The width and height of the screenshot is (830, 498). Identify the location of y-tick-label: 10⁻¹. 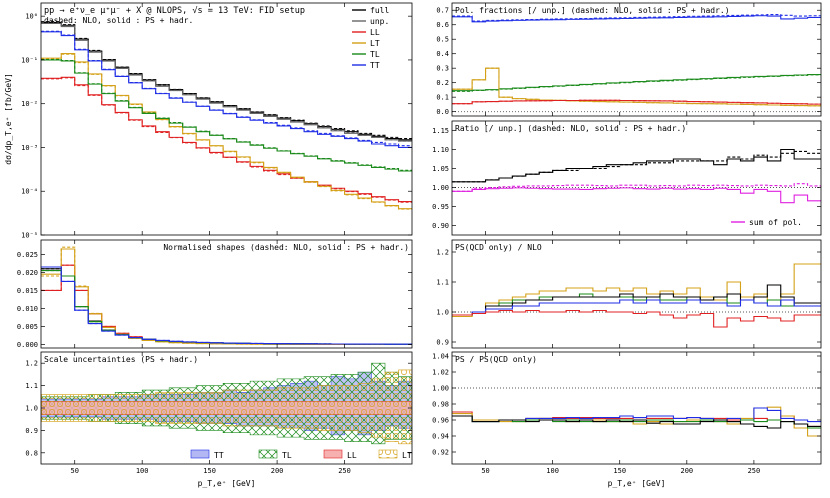
(29, 60).